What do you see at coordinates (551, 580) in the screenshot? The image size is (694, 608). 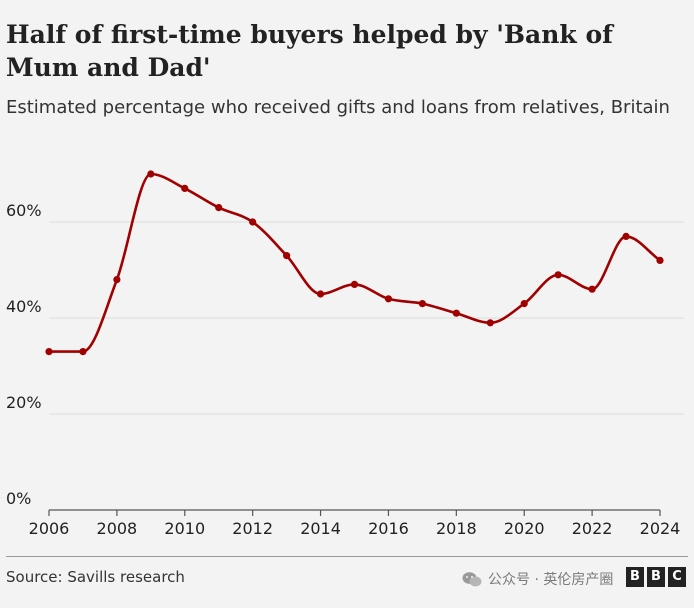 I see `wechat-watermark-text: 公众号 · 英伦房产圈` at bounding box center [551, 580].